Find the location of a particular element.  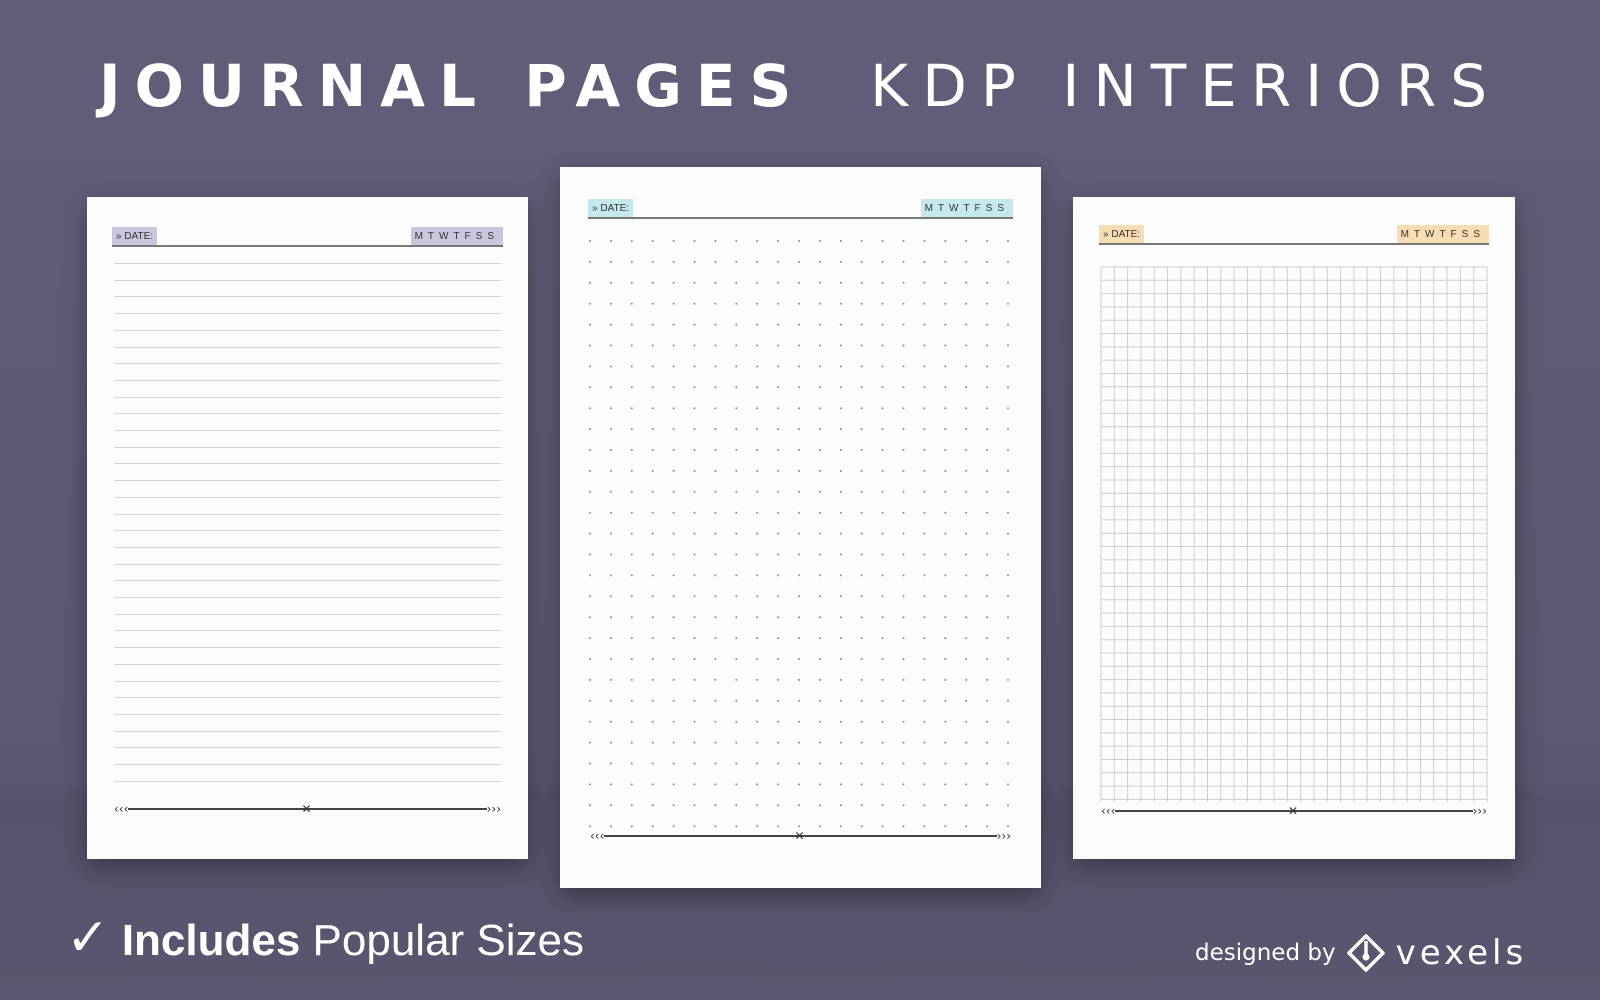

credit: designed by vexels is located at coordinates (1361, 953).